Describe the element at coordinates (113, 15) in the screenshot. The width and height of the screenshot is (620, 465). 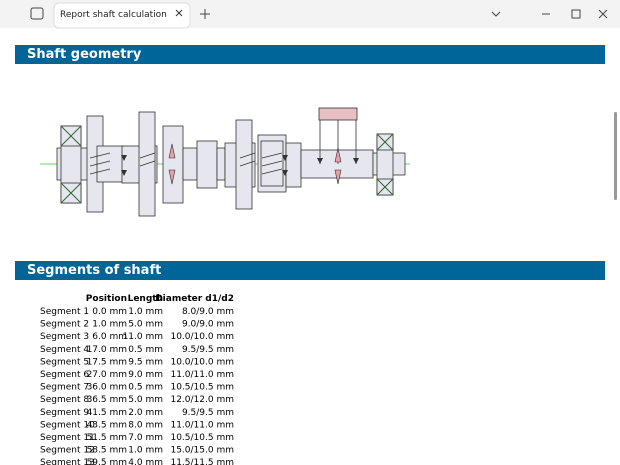
I see `tab-title: Report shaft calculation` at that location.